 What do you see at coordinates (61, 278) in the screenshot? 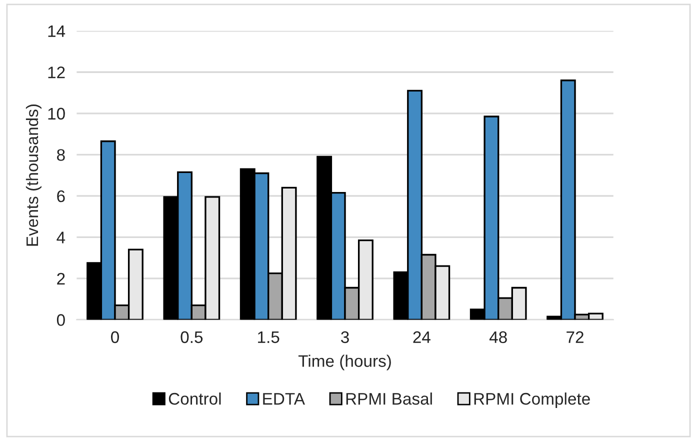
I see `y-tick-label: 2` at bounding box center [61, 278].